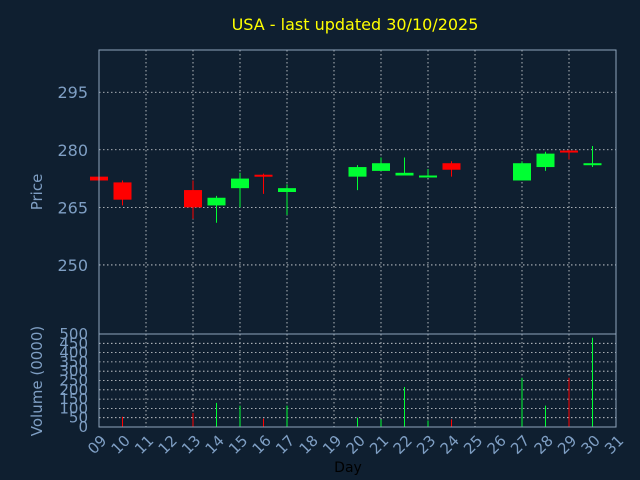 The image size is (640, 480). Describe the element at coordinates (346, 184) in the screenshot. I see `candles` at that location.